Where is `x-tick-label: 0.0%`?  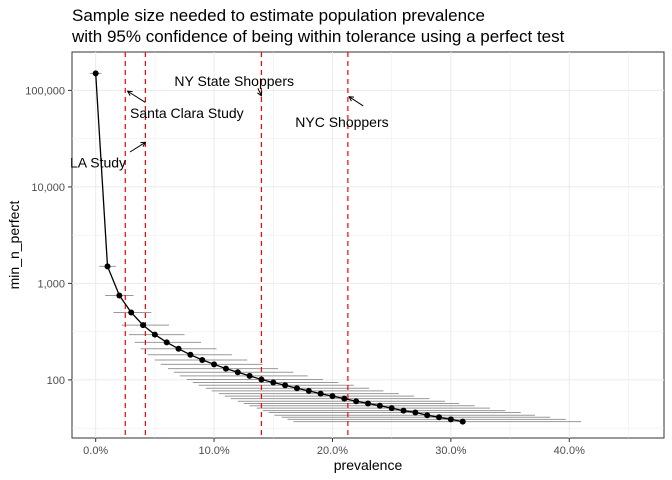
x-tick-label: 0.0% is located at coordinates (95, 451).